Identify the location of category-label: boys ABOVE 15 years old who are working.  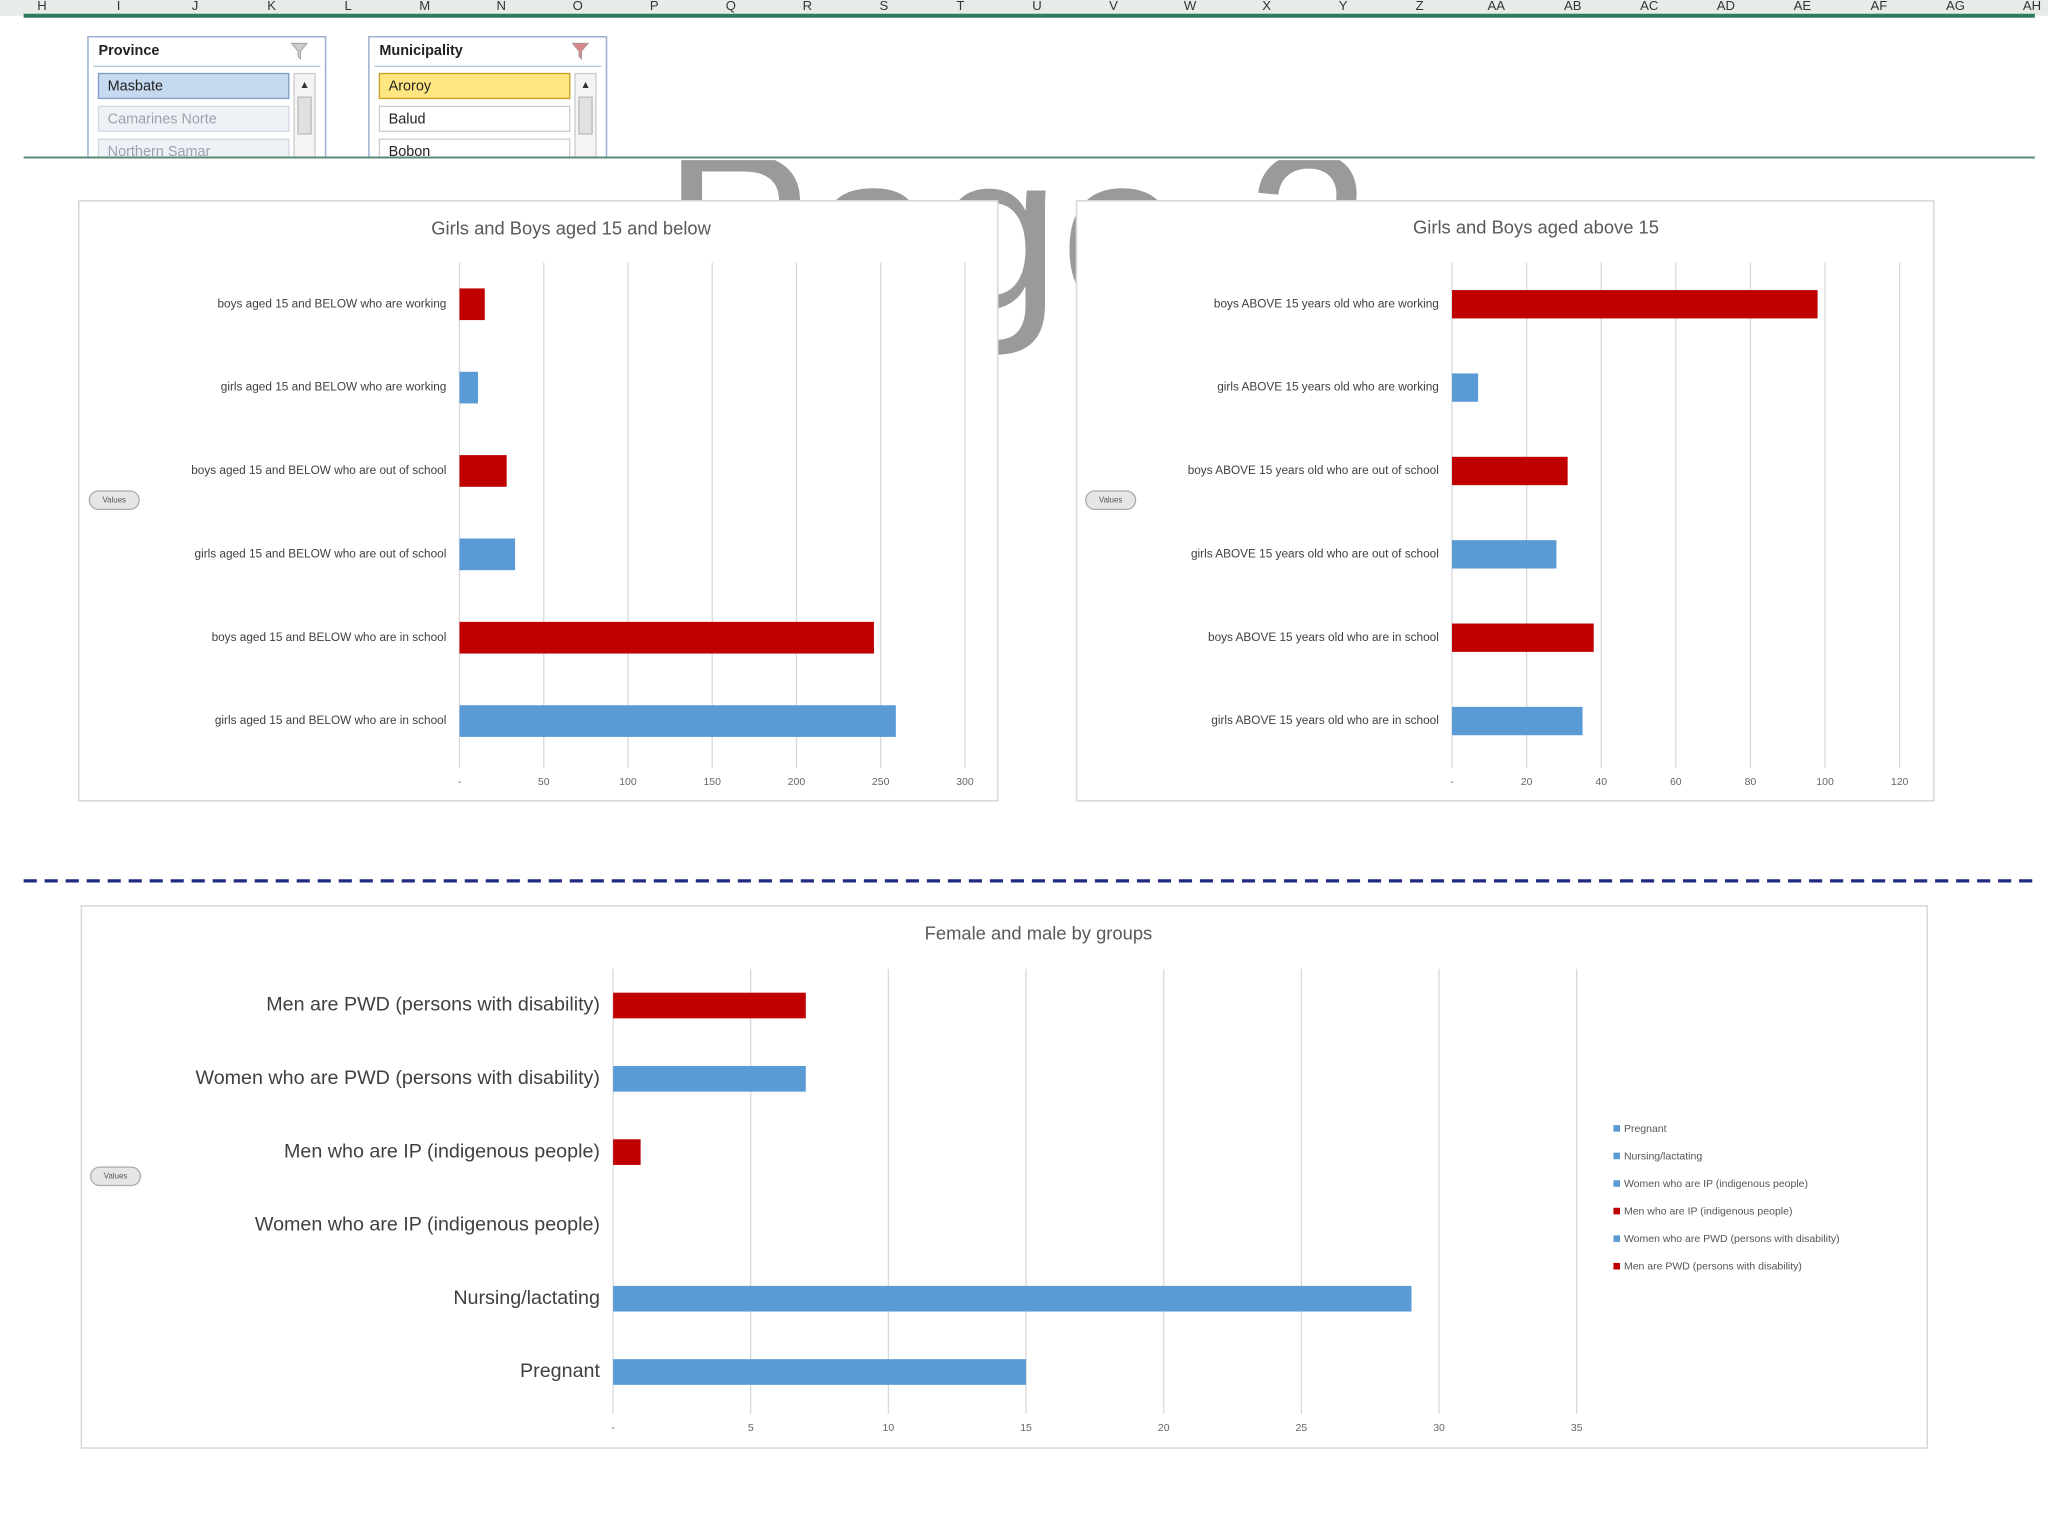
(1326, 303).